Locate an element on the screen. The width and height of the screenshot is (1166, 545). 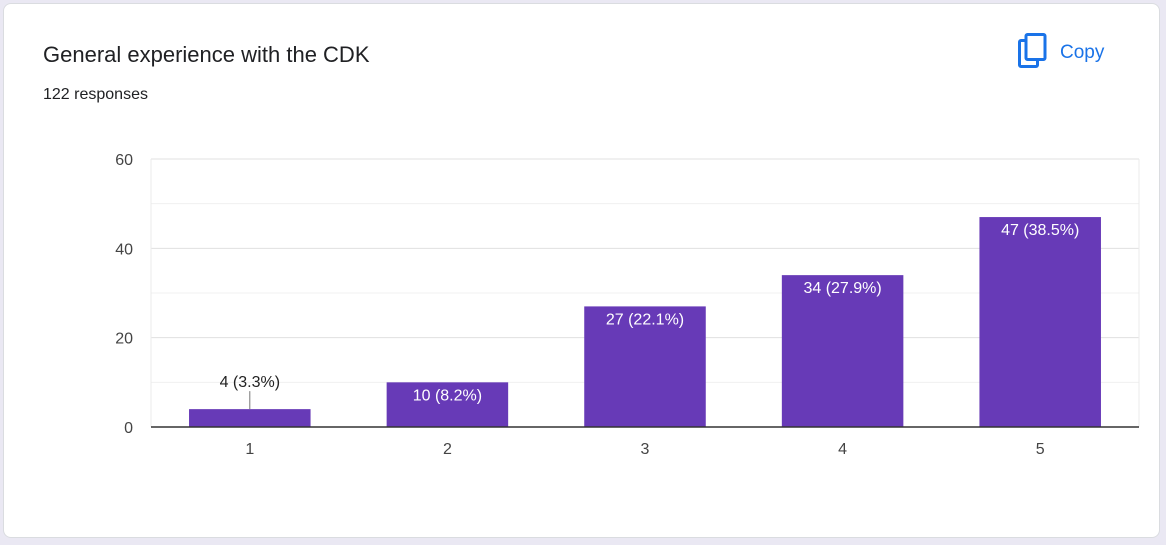
x-tick-label: 2 is located at coordinates (447, 449).